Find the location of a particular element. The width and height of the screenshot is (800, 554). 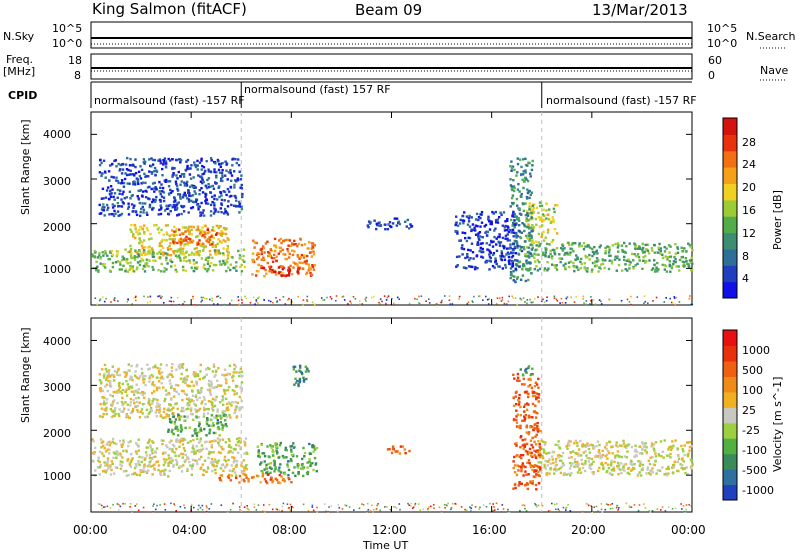

velocity-ytick-4000: 4000 is located at coordinates (57, 341).